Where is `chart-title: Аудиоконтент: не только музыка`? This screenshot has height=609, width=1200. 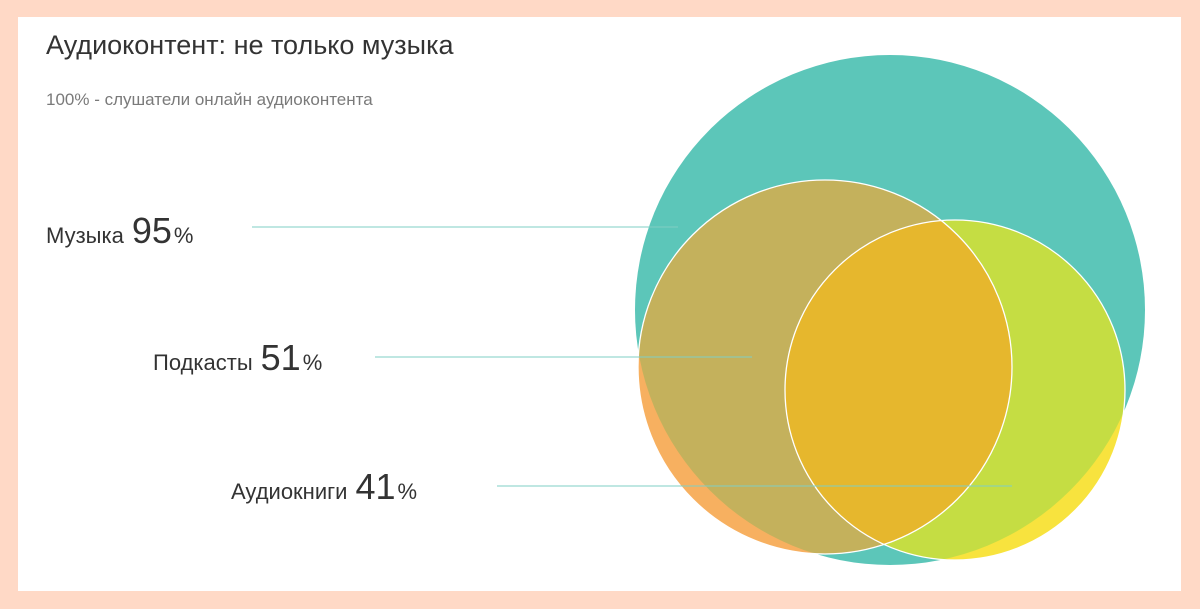 chart-title: Аудиоконтент: не только музыка is located at coordinates (250, 45).